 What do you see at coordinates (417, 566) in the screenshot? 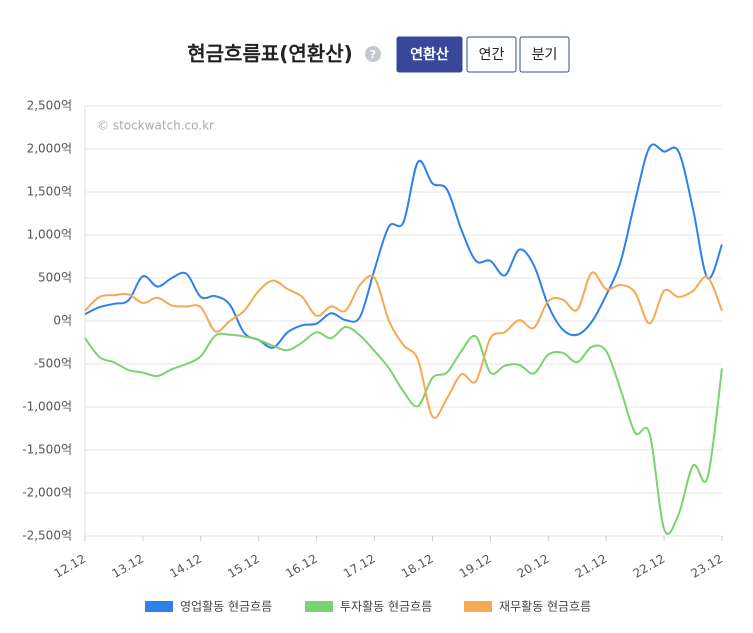
I see `x-tick-label: 18.12` at bounding box center [417, 566].